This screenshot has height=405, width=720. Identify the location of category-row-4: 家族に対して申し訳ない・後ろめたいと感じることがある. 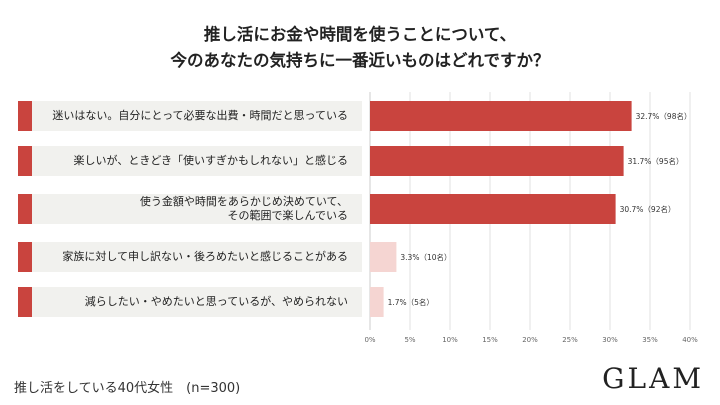
(190, 257).